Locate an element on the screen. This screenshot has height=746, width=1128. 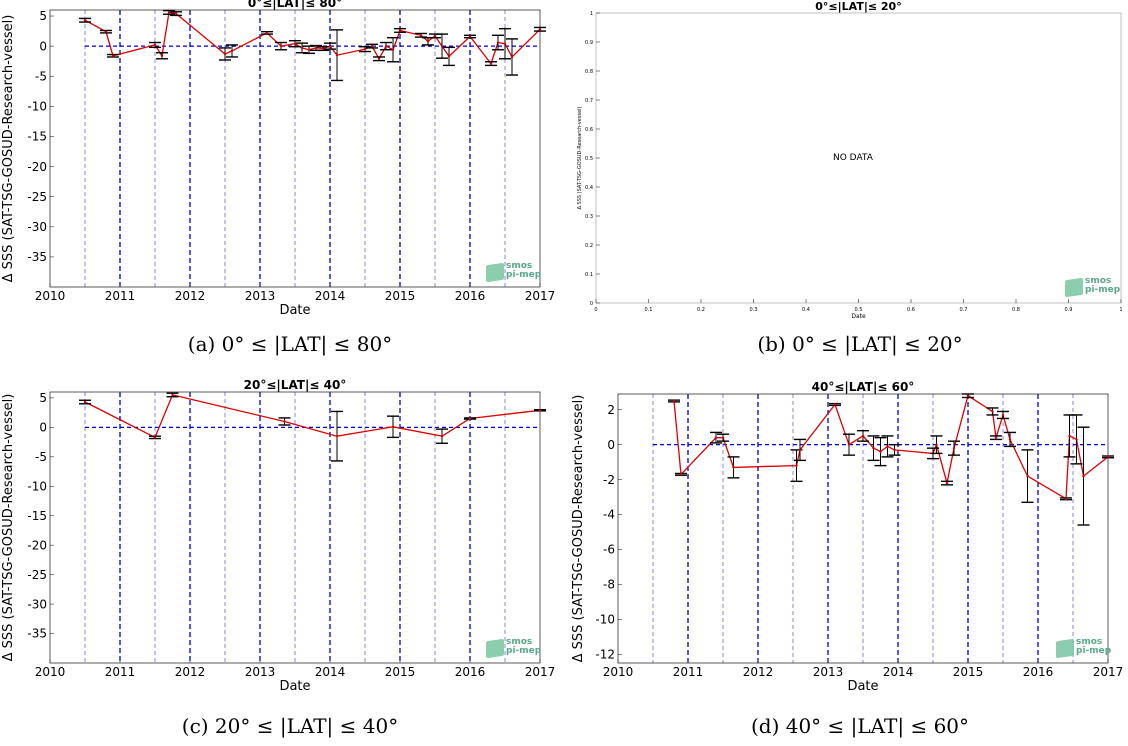
logo-text-line2-b: pi-mep is located at coordinates (1103, 290).